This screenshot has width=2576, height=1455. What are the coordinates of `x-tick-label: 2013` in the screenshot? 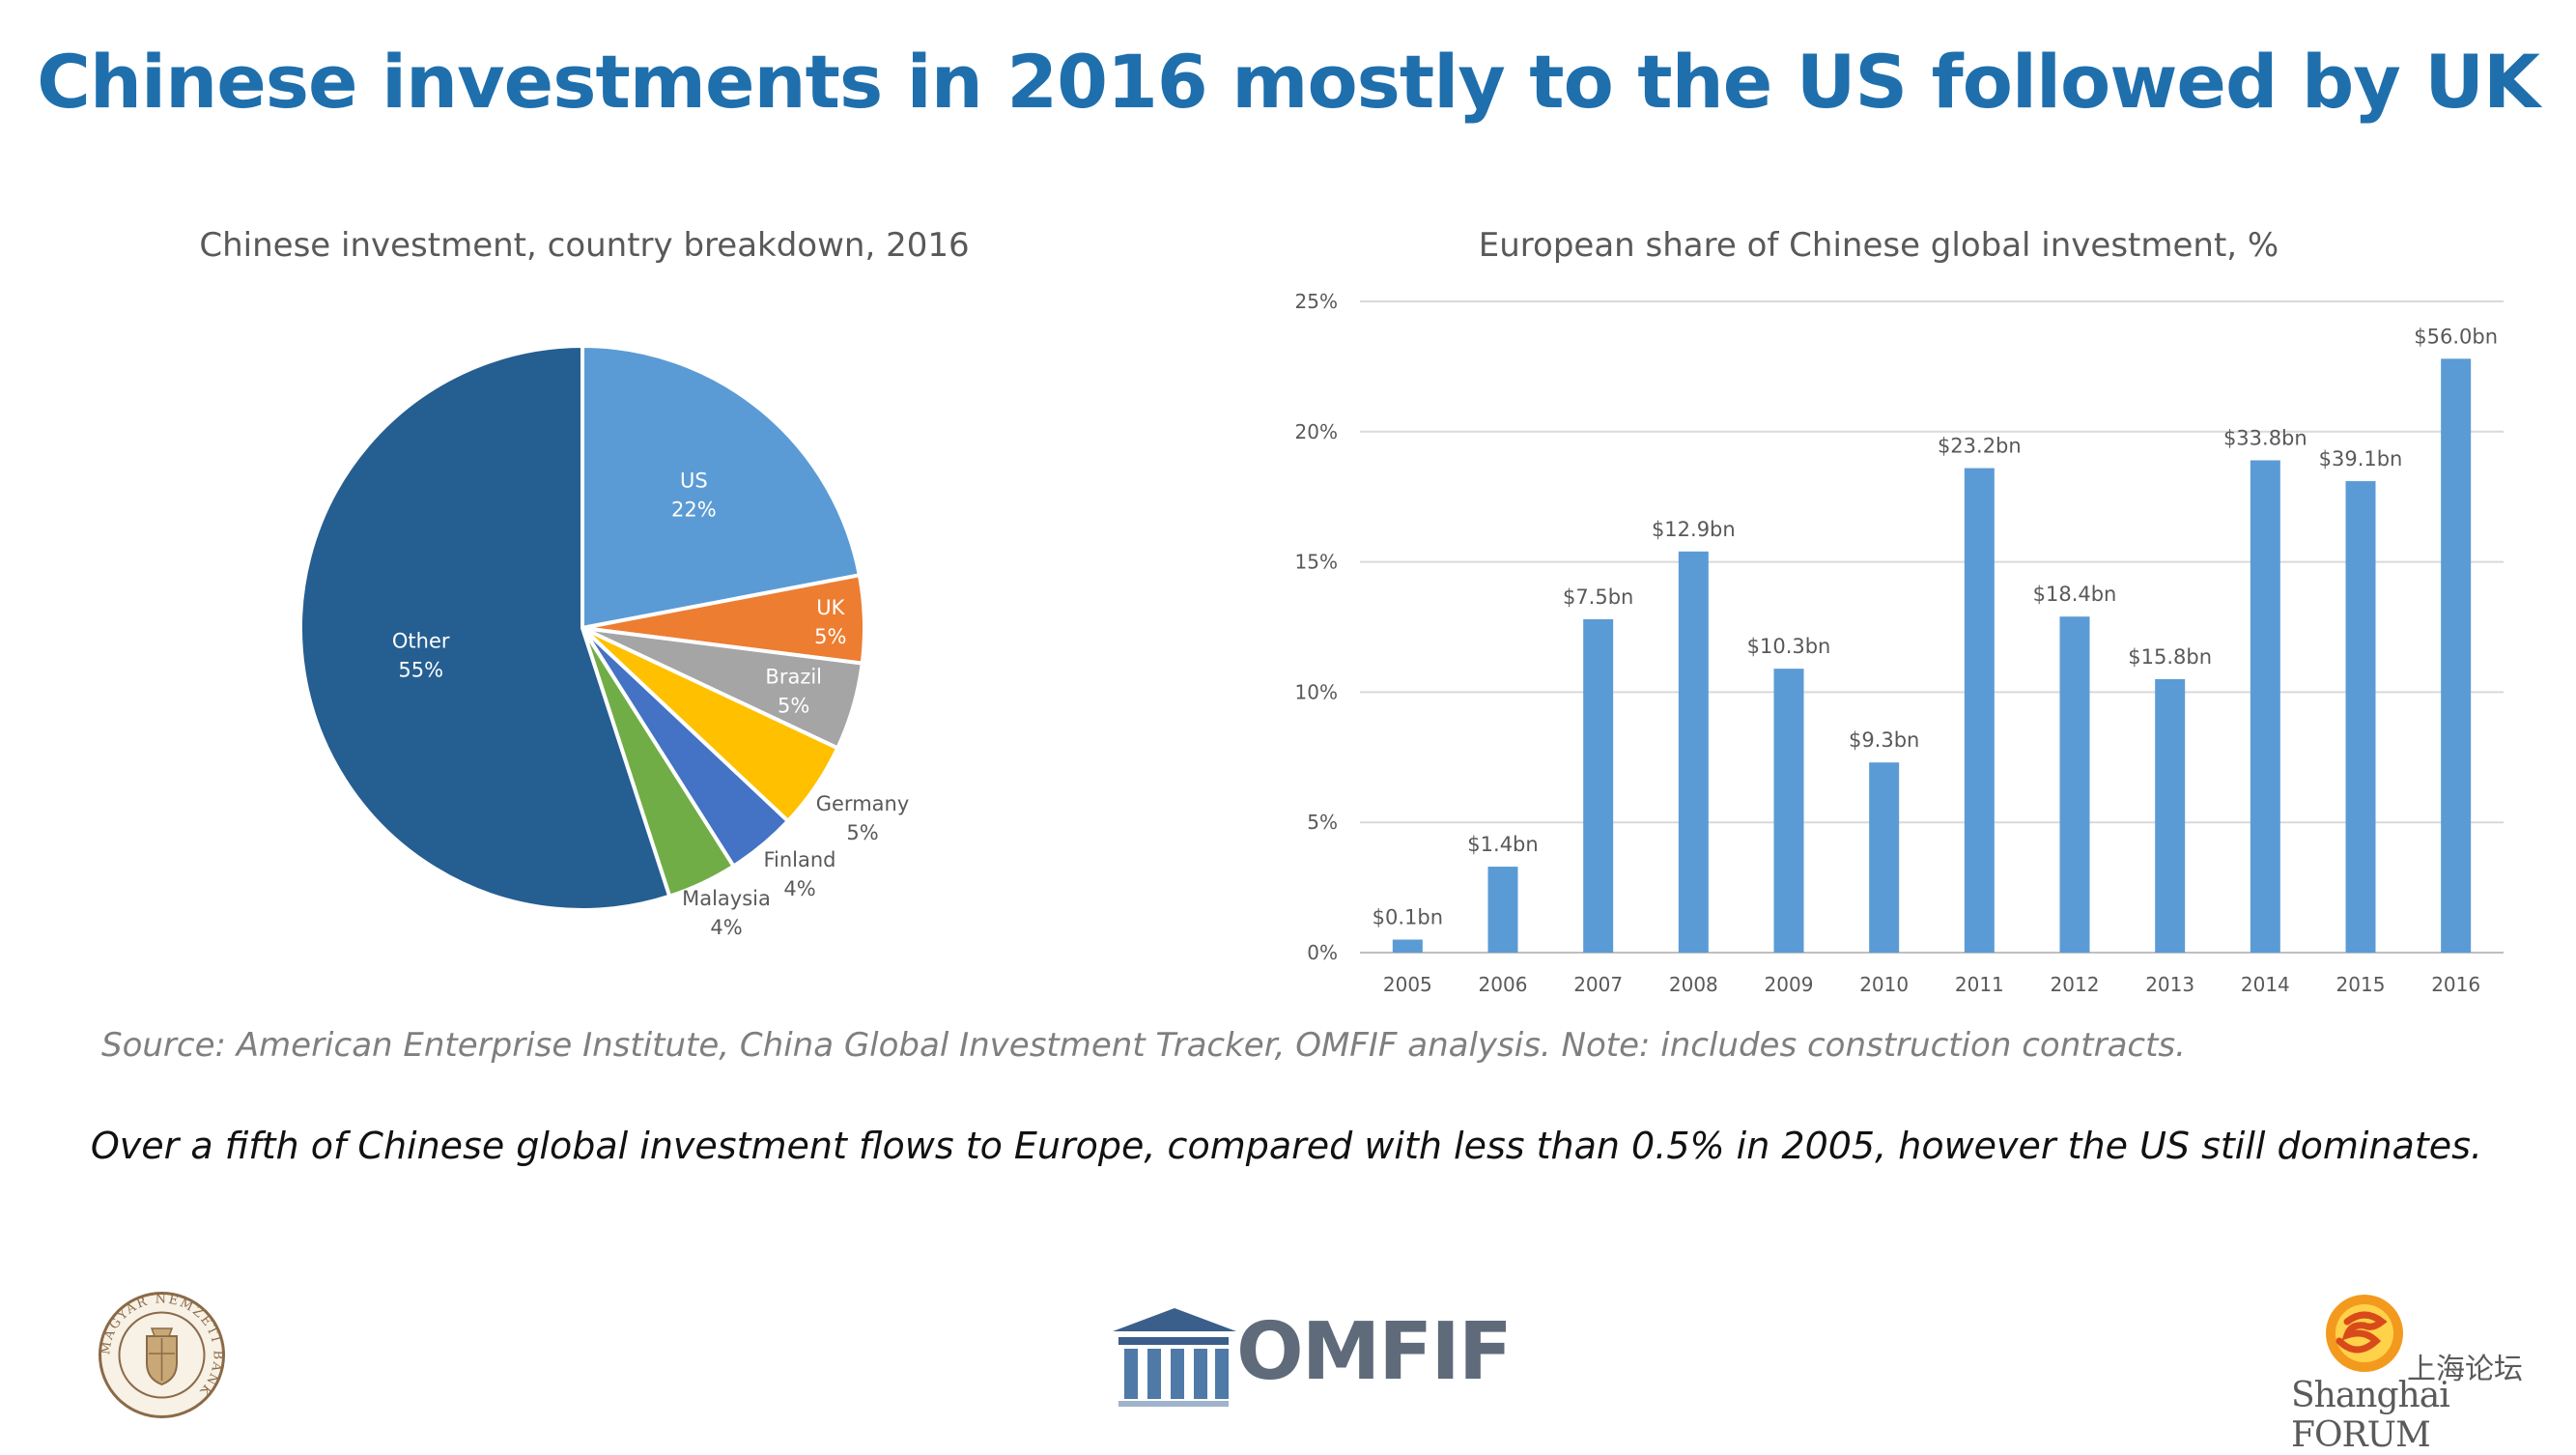 It's located at (2169, 985).